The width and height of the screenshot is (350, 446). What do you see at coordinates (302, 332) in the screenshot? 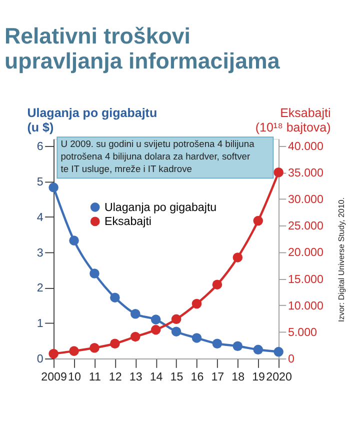
I see `y2-tick-label: 5.000` at bounding box center [302, 332].